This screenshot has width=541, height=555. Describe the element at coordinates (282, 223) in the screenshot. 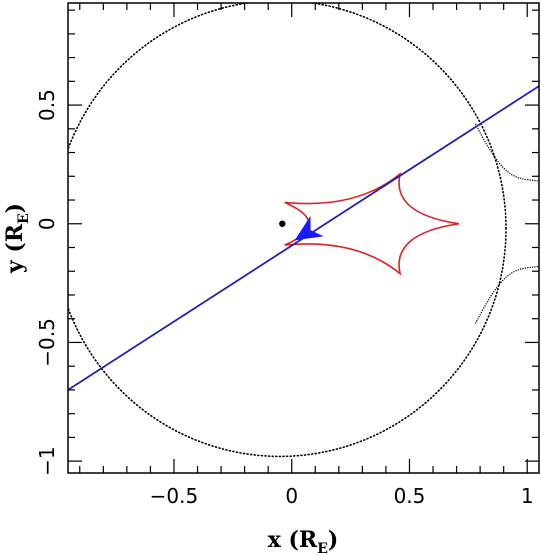

I see `lens-position-dot` at that location.